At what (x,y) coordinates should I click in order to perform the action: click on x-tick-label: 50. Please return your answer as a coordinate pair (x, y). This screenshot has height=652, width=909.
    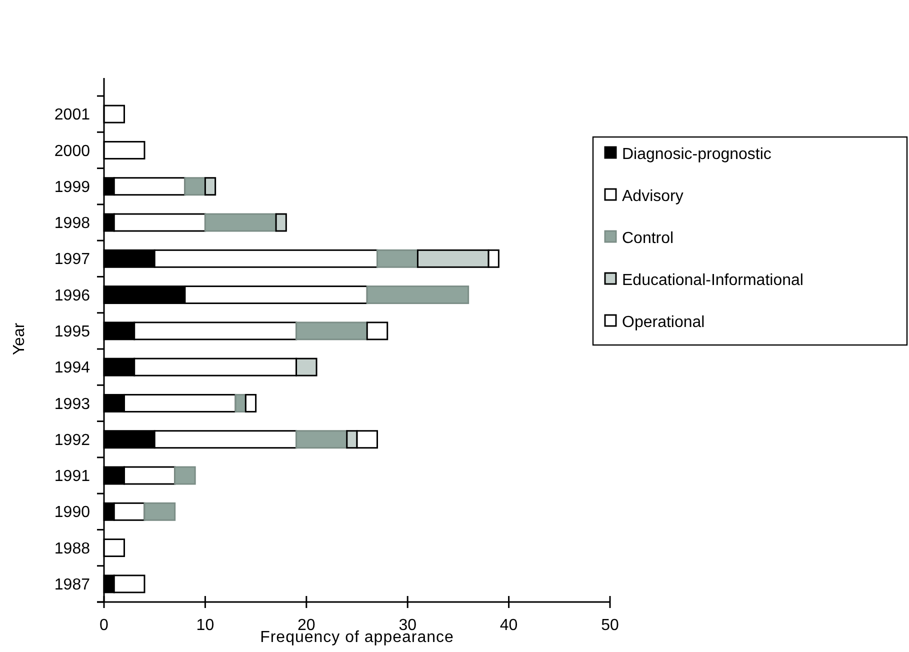
    Looking at the image, I should click on (610, 625).